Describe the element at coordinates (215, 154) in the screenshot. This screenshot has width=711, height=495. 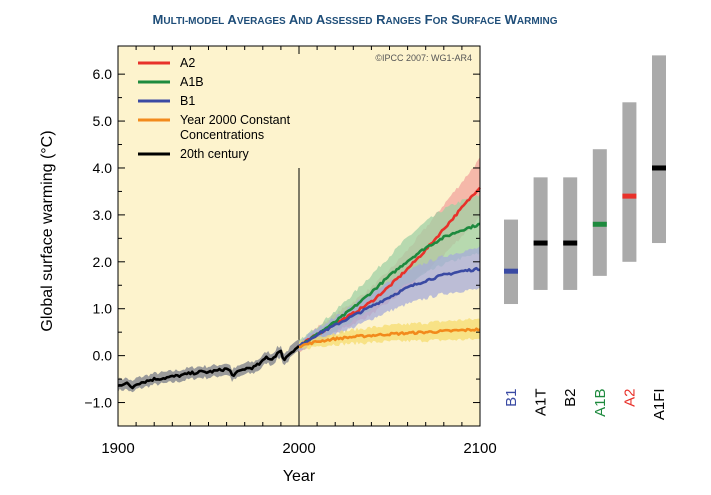
I see `legend-label-century: 20th century` at that location.